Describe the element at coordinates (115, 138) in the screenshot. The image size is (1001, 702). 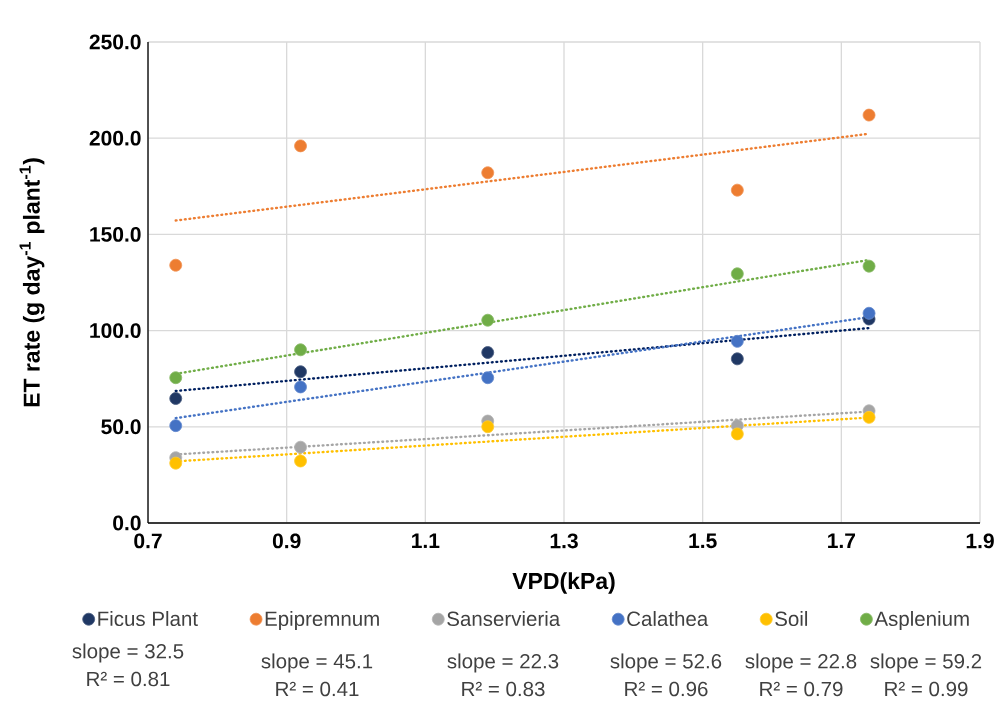
I see `y-tick-label: 200.0` at that location.